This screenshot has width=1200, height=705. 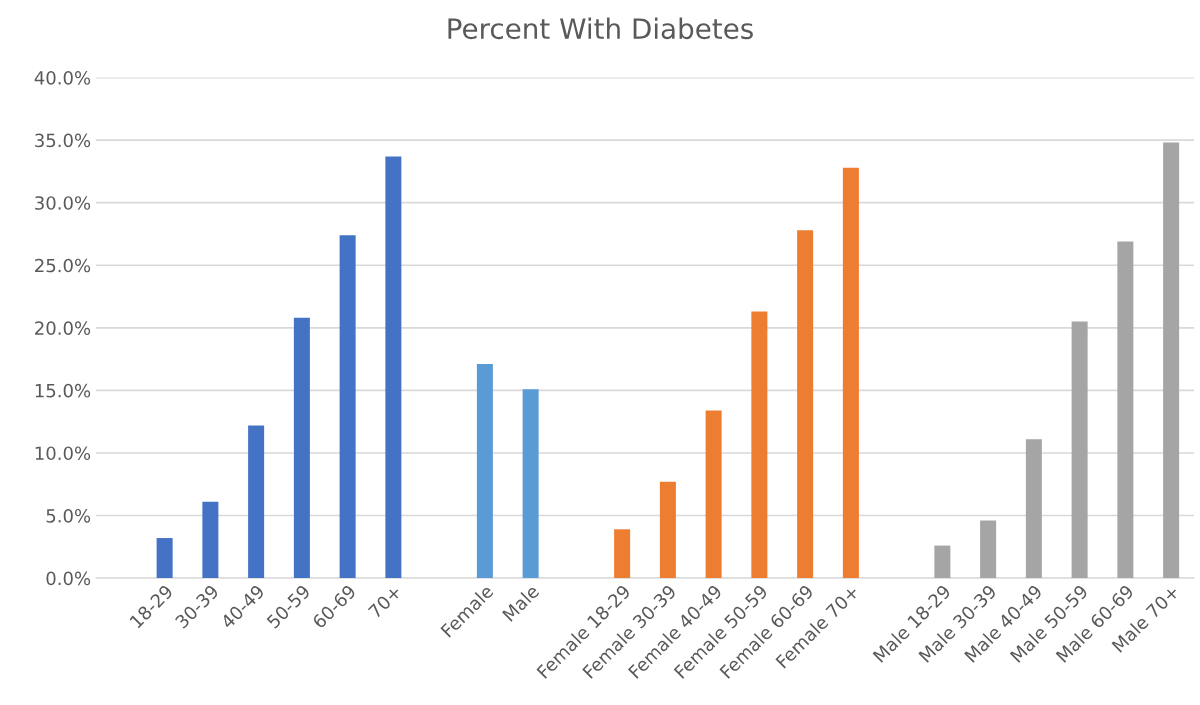 I want to click on y-tick-label: 30.0%, so click(x=63, y=203).